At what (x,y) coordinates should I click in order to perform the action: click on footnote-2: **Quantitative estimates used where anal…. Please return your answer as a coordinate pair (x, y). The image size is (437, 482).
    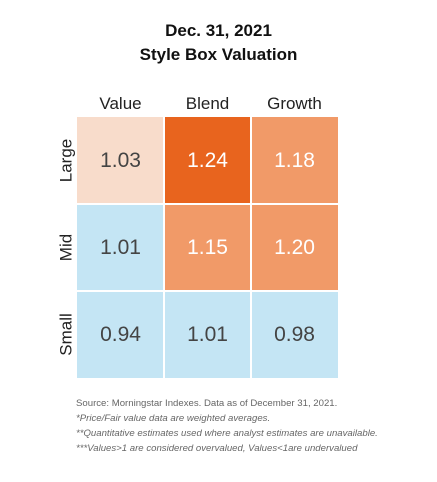
    Looking at the image, I should click on (227, 433).